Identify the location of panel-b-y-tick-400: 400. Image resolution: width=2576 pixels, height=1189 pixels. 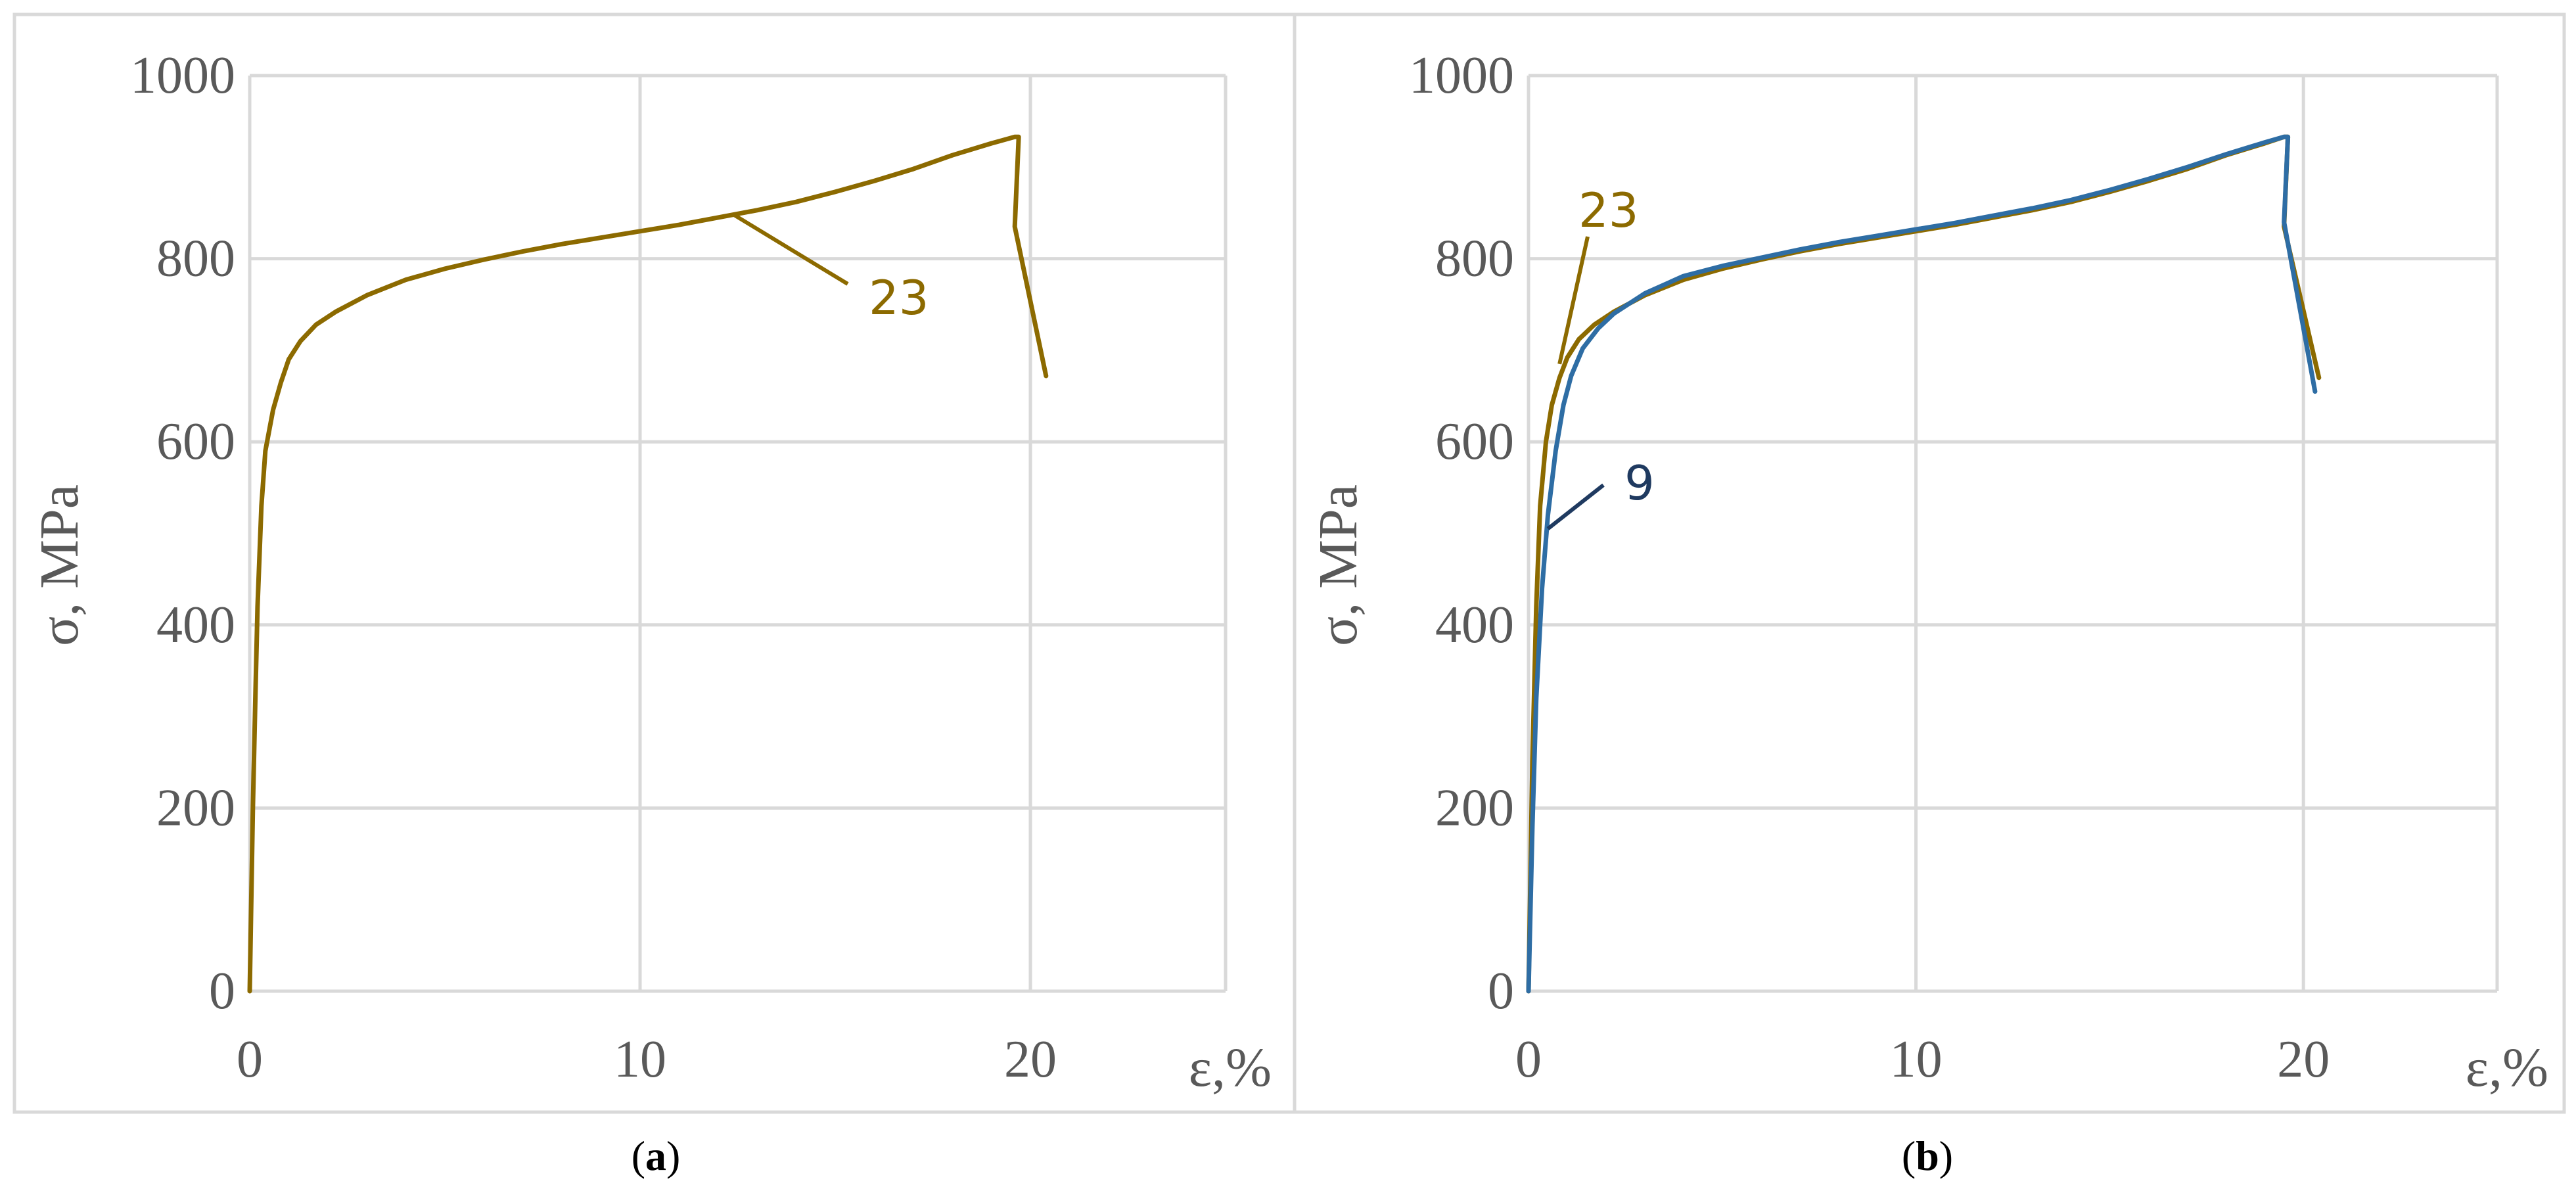
(1474, 625).